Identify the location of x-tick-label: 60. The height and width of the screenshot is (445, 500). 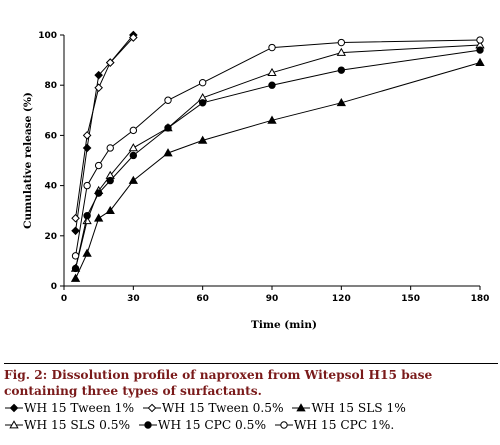
(202, 299).